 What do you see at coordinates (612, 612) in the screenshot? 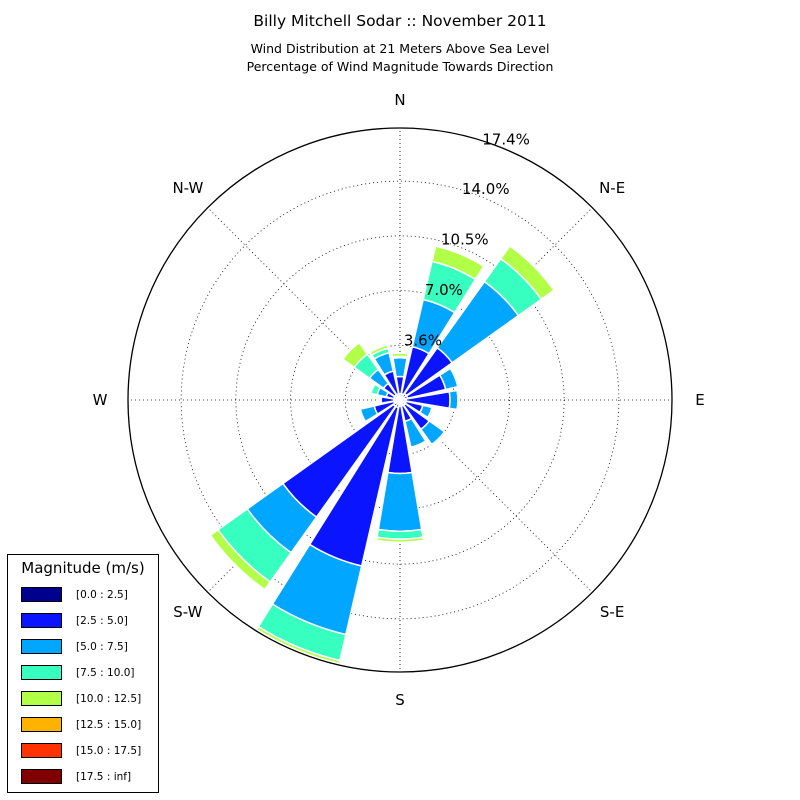
I see `direction-label-s-e: S-E` at bounding box center [612, 612].